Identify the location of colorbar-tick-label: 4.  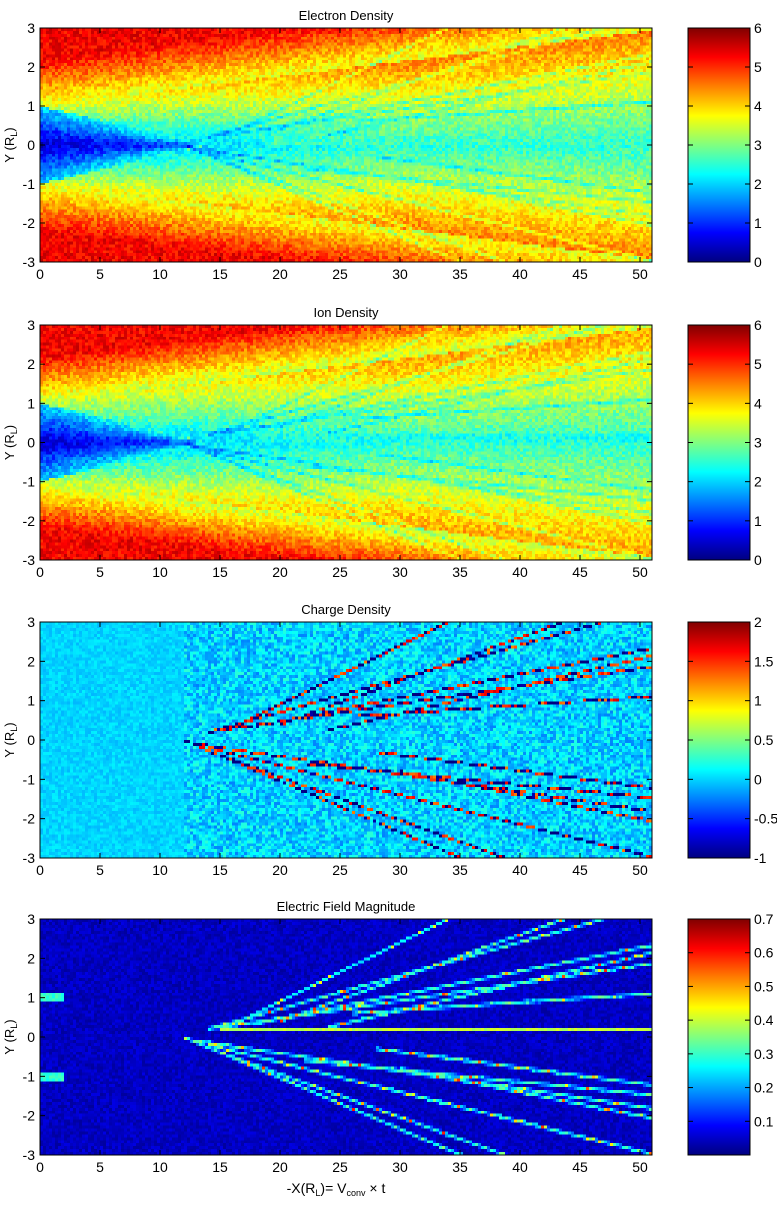
(758, 106).